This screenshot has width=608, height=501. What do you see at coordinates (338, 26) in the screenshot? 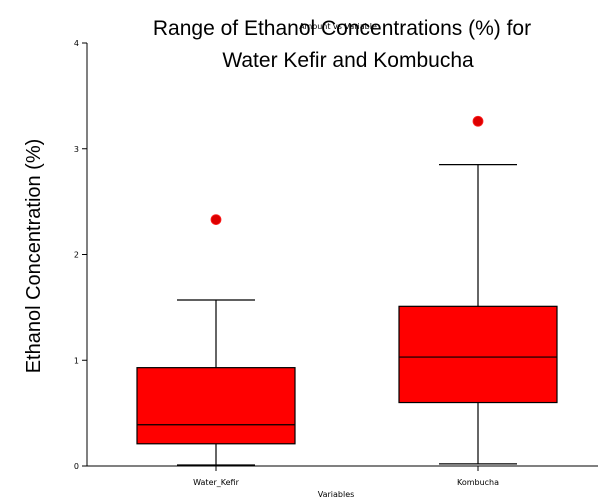
I see `inner-title: Amount vs Variable` at bounding box center [338, 26].